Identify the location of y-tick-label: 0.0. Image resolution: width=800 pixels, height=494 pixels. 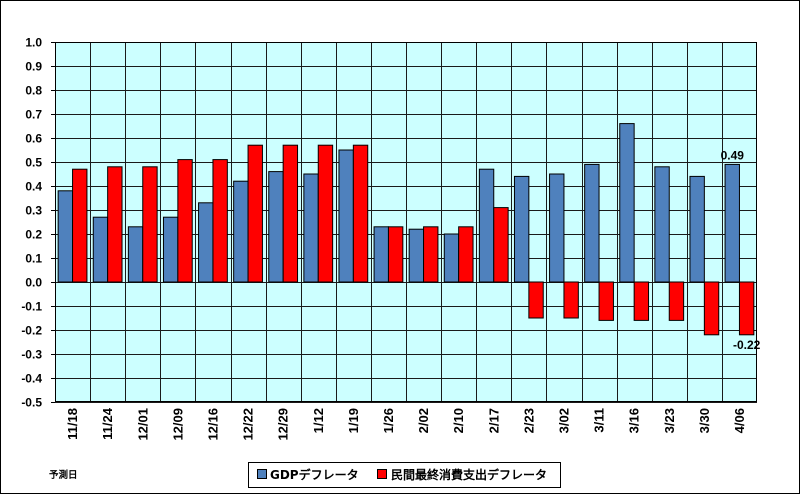
(33, 283).